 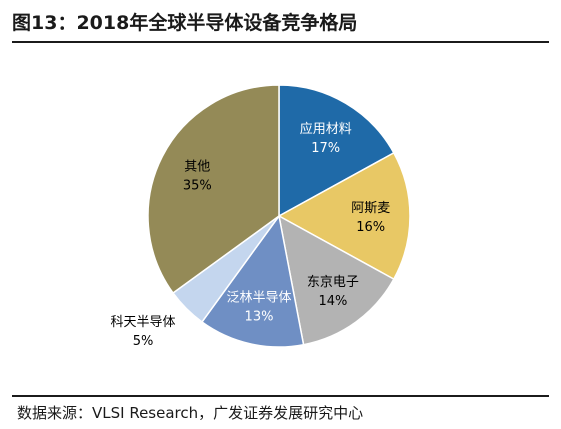 What do you see at coordinates (258, 298) in the screenshot?
I see `slice-name-label: 泛林半导体` at bounding box center [258, 298].